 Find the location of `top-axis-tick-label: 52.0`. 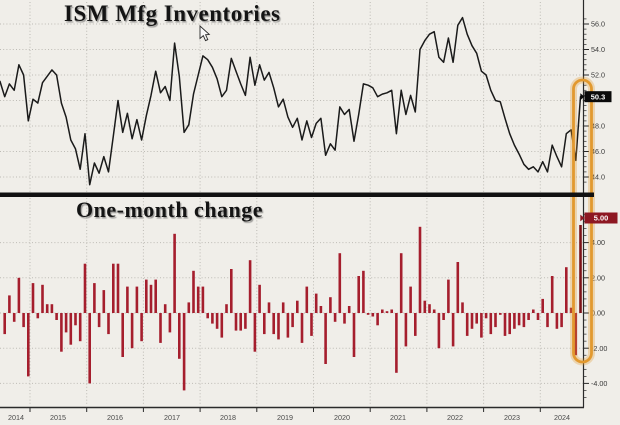

top-axis-tick-label: 52.0 is located at coordinates (598, 75).